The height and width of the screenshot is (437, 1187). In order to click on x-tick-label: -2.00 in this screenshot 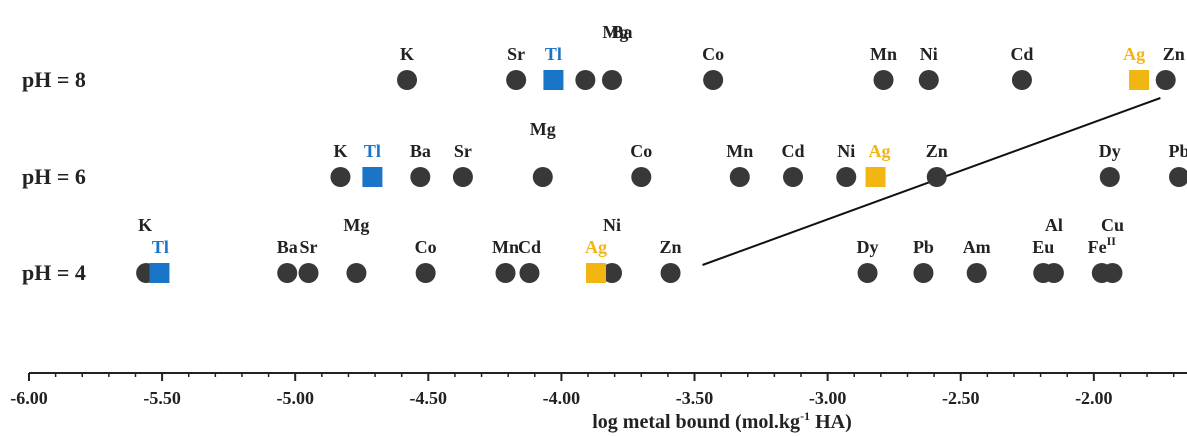, I will do `click(1094, 398)`.